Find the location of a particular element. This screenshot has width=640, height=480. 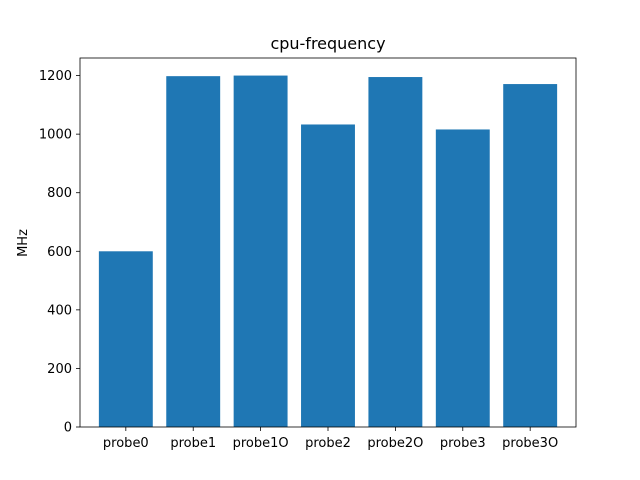

bar-probe1 is located at coordinates (193, 251).